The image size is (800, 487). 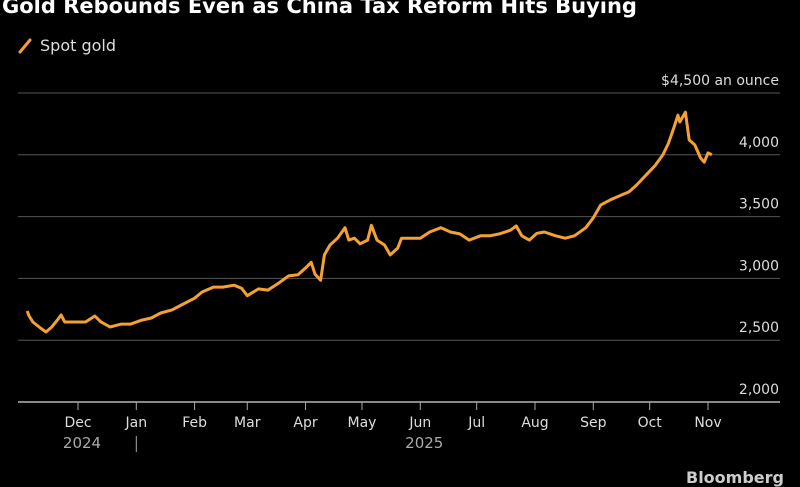 What do you see at coordinates (759, 143) in the screenshot?
I see `y-tick-label: 4,000` at bounding box center [759, 143].